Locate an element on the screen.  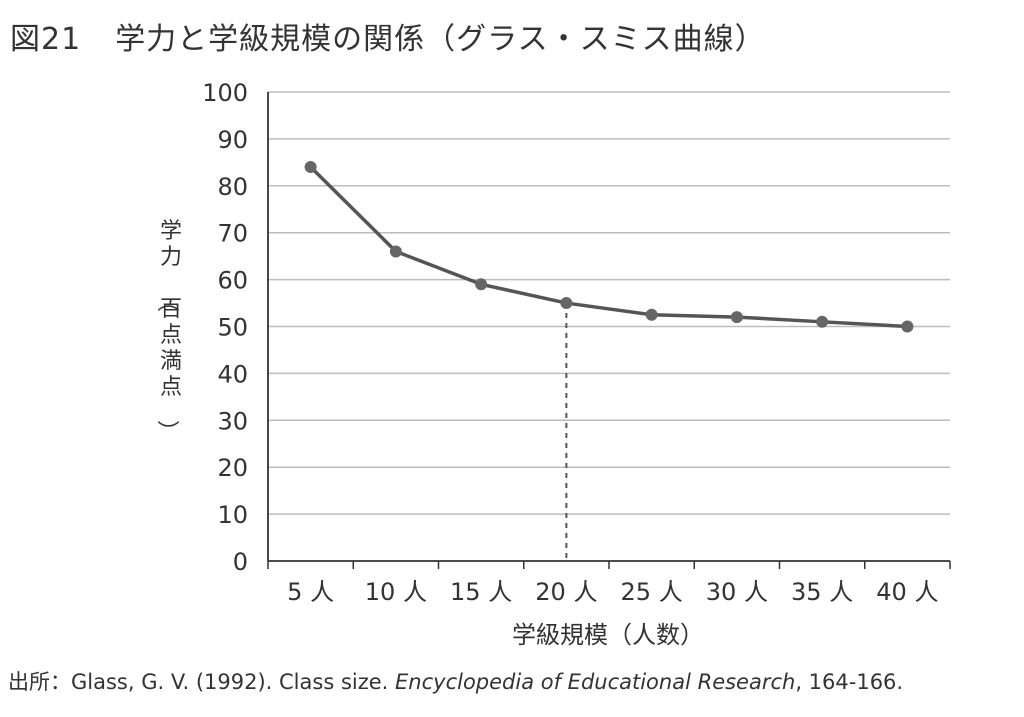
y-tick-label-50: 50 is located at coordinates (232, 328).